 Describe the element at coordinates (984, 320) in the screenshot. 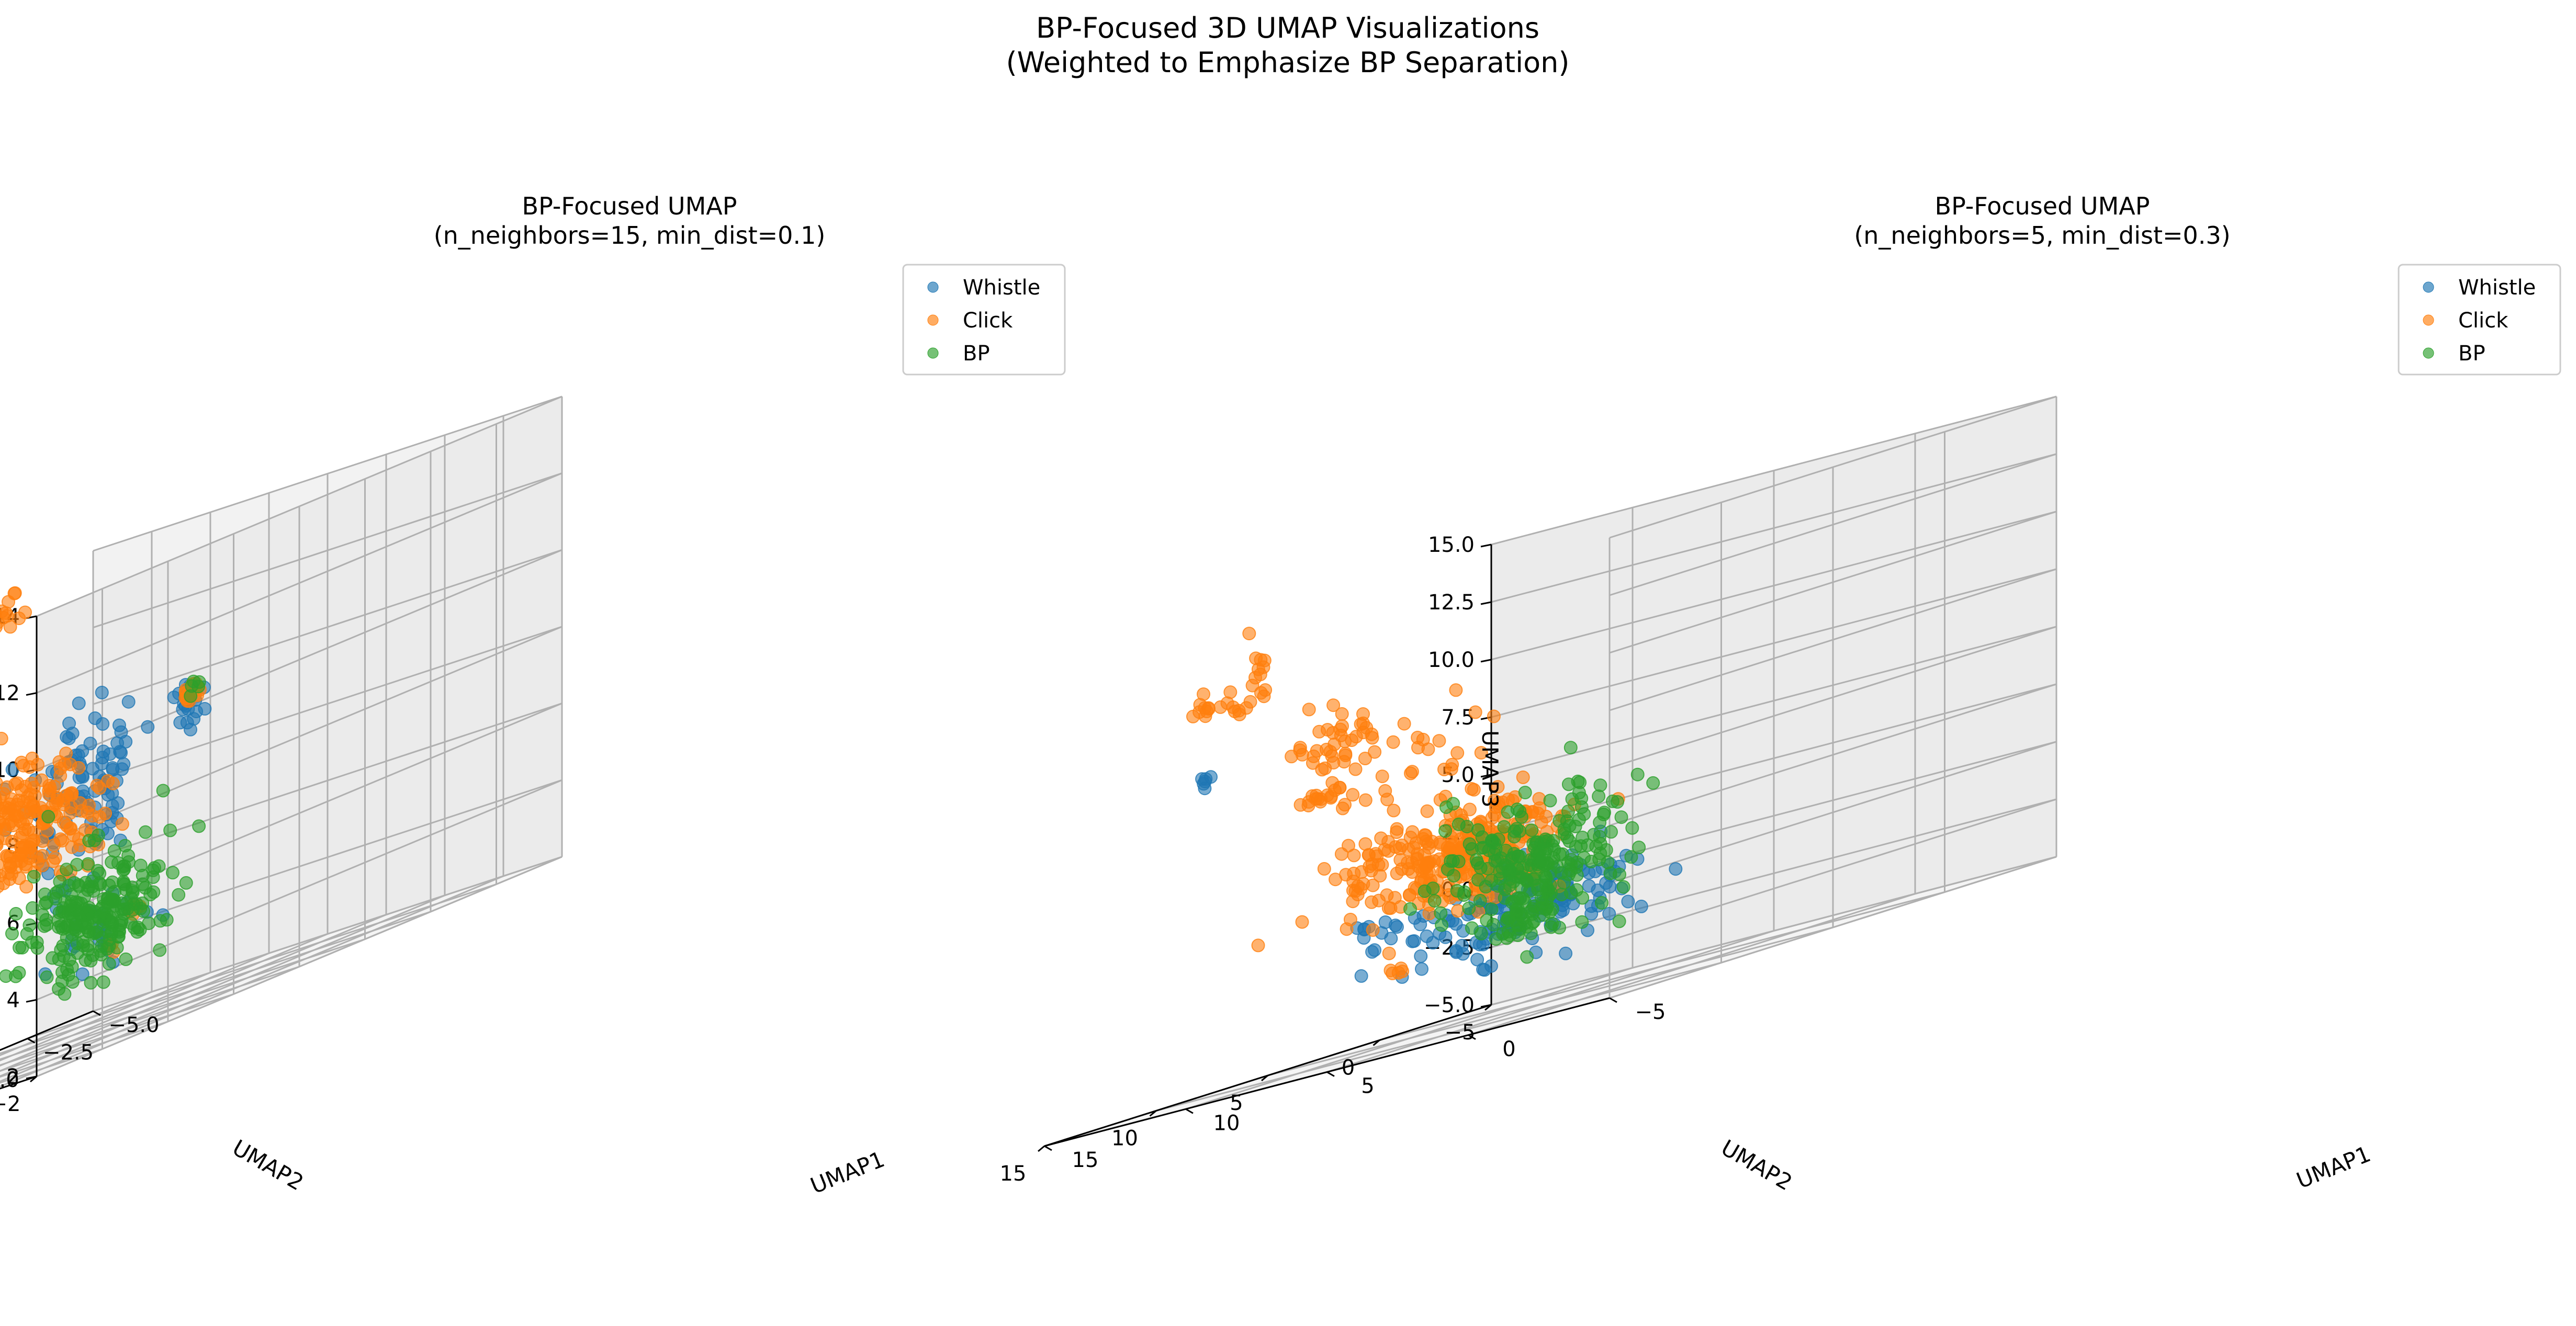

I see `panel-left-legend: Whistle Click BP` at that location.